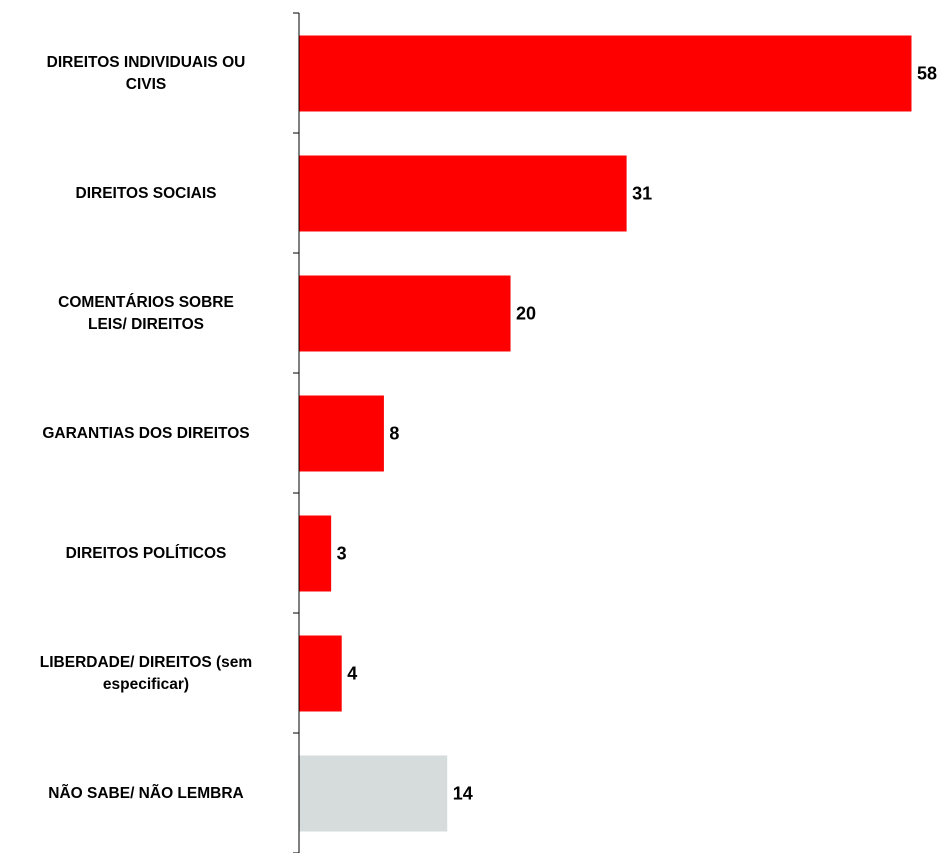 The image size is (943, 858). Describe the element at coordinates (394, 434) in the screenshot. I see `value-label: 8` at that location.